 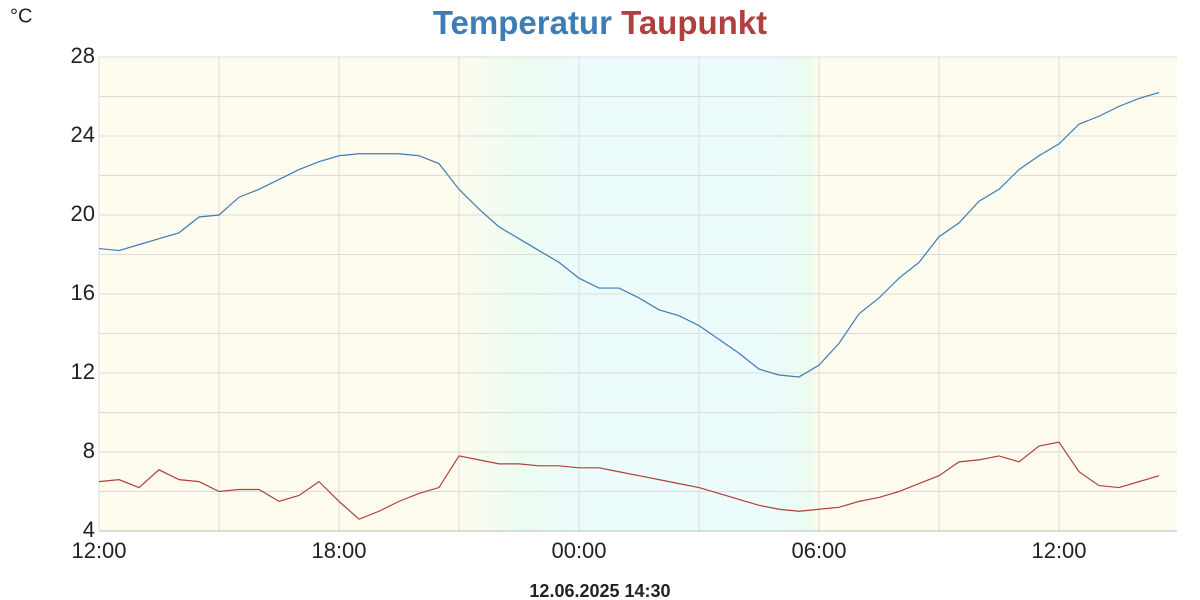 I want to click on legend-entry: Taupunkt, so click(x=694, y=22).